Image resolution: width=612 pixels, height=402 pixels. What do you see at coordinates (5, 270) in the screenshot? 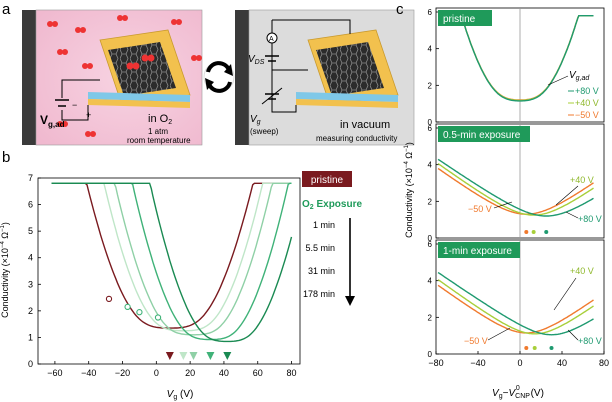
I see `panel-b-ylabel: Conductivity (×10−4 Ω−1)` at bounding box center [5, 270].